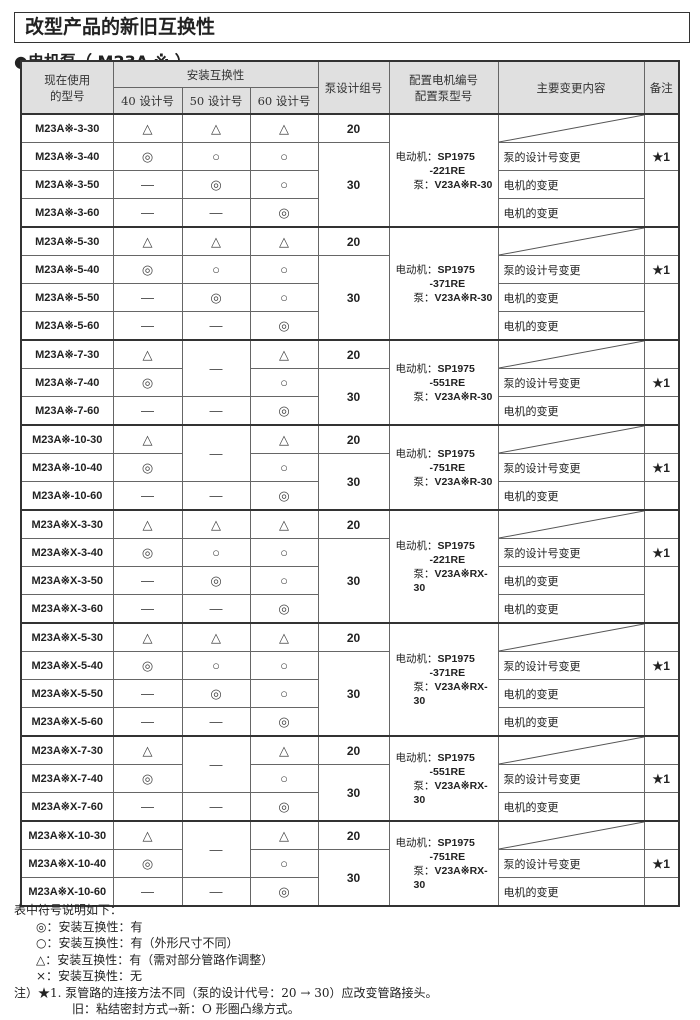 The width and height of the screenshot is (700, 1020). I want to click on config-cell: 电动机：SP1975 -551RE 泵：V23A※RX-30, so click(443, 778).